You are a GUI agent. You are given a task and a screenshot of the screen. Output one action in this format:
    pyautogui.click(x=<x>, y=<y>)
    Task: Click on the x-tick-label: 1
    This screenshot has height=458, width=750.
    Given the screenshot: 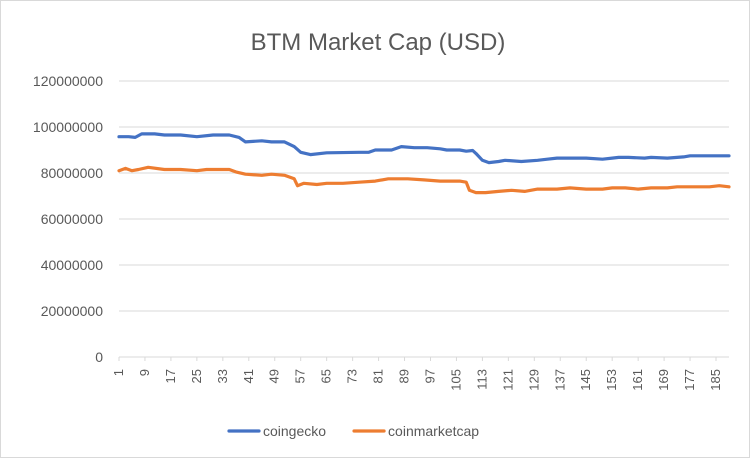 What is the action you would take?
    pyautogui.click(x=118, y=372)
    